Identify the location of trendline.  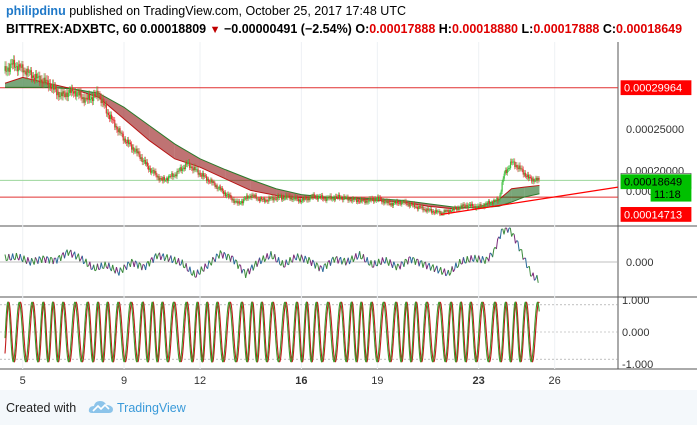
(529, 201).